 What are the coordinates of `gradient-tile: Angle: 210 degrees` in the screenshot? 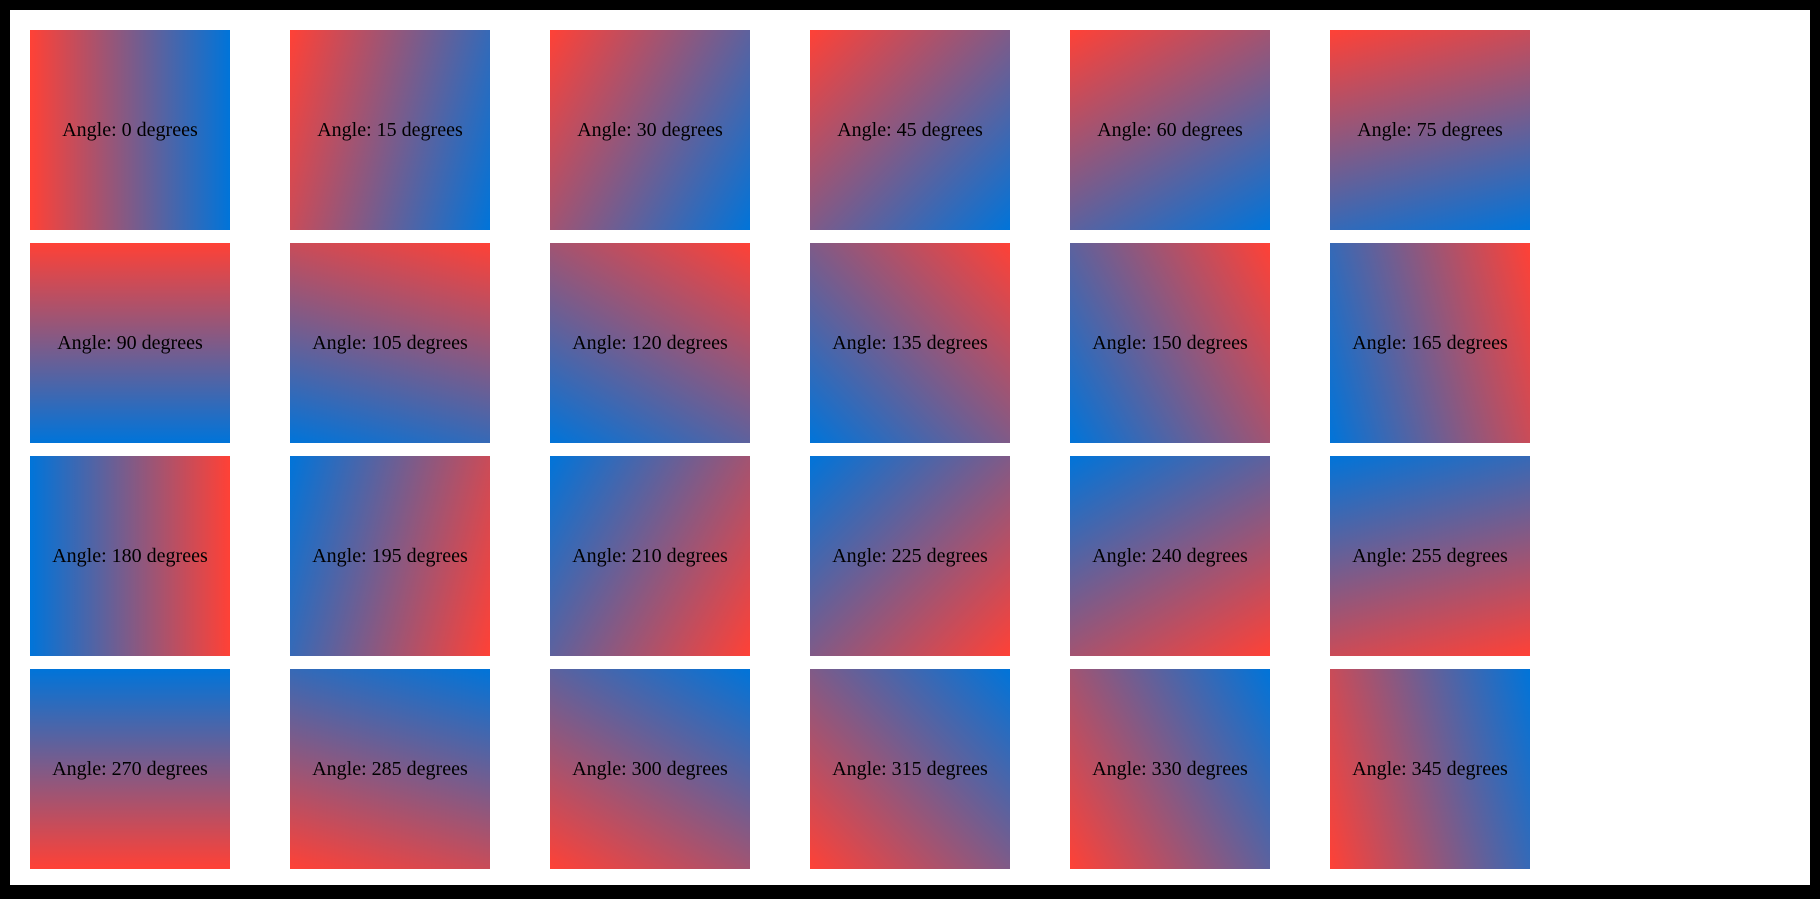 It's located at (650, 556).